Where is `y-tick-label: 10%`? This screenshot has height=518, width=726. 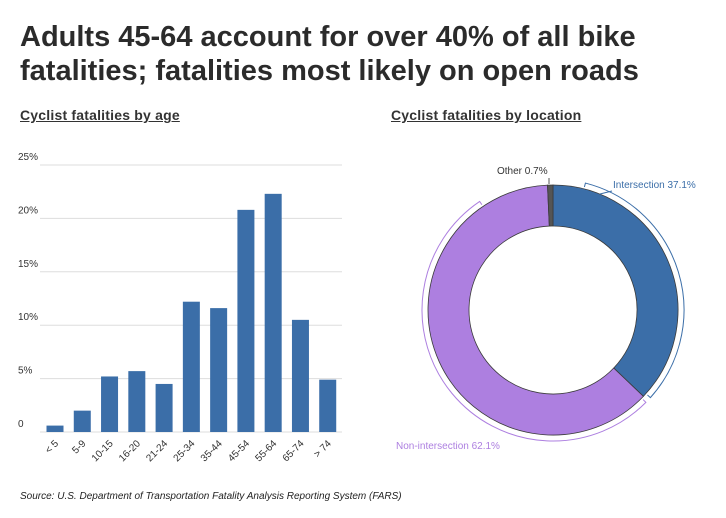 y-tick-label: 10% is located at coordinates (28, 317).